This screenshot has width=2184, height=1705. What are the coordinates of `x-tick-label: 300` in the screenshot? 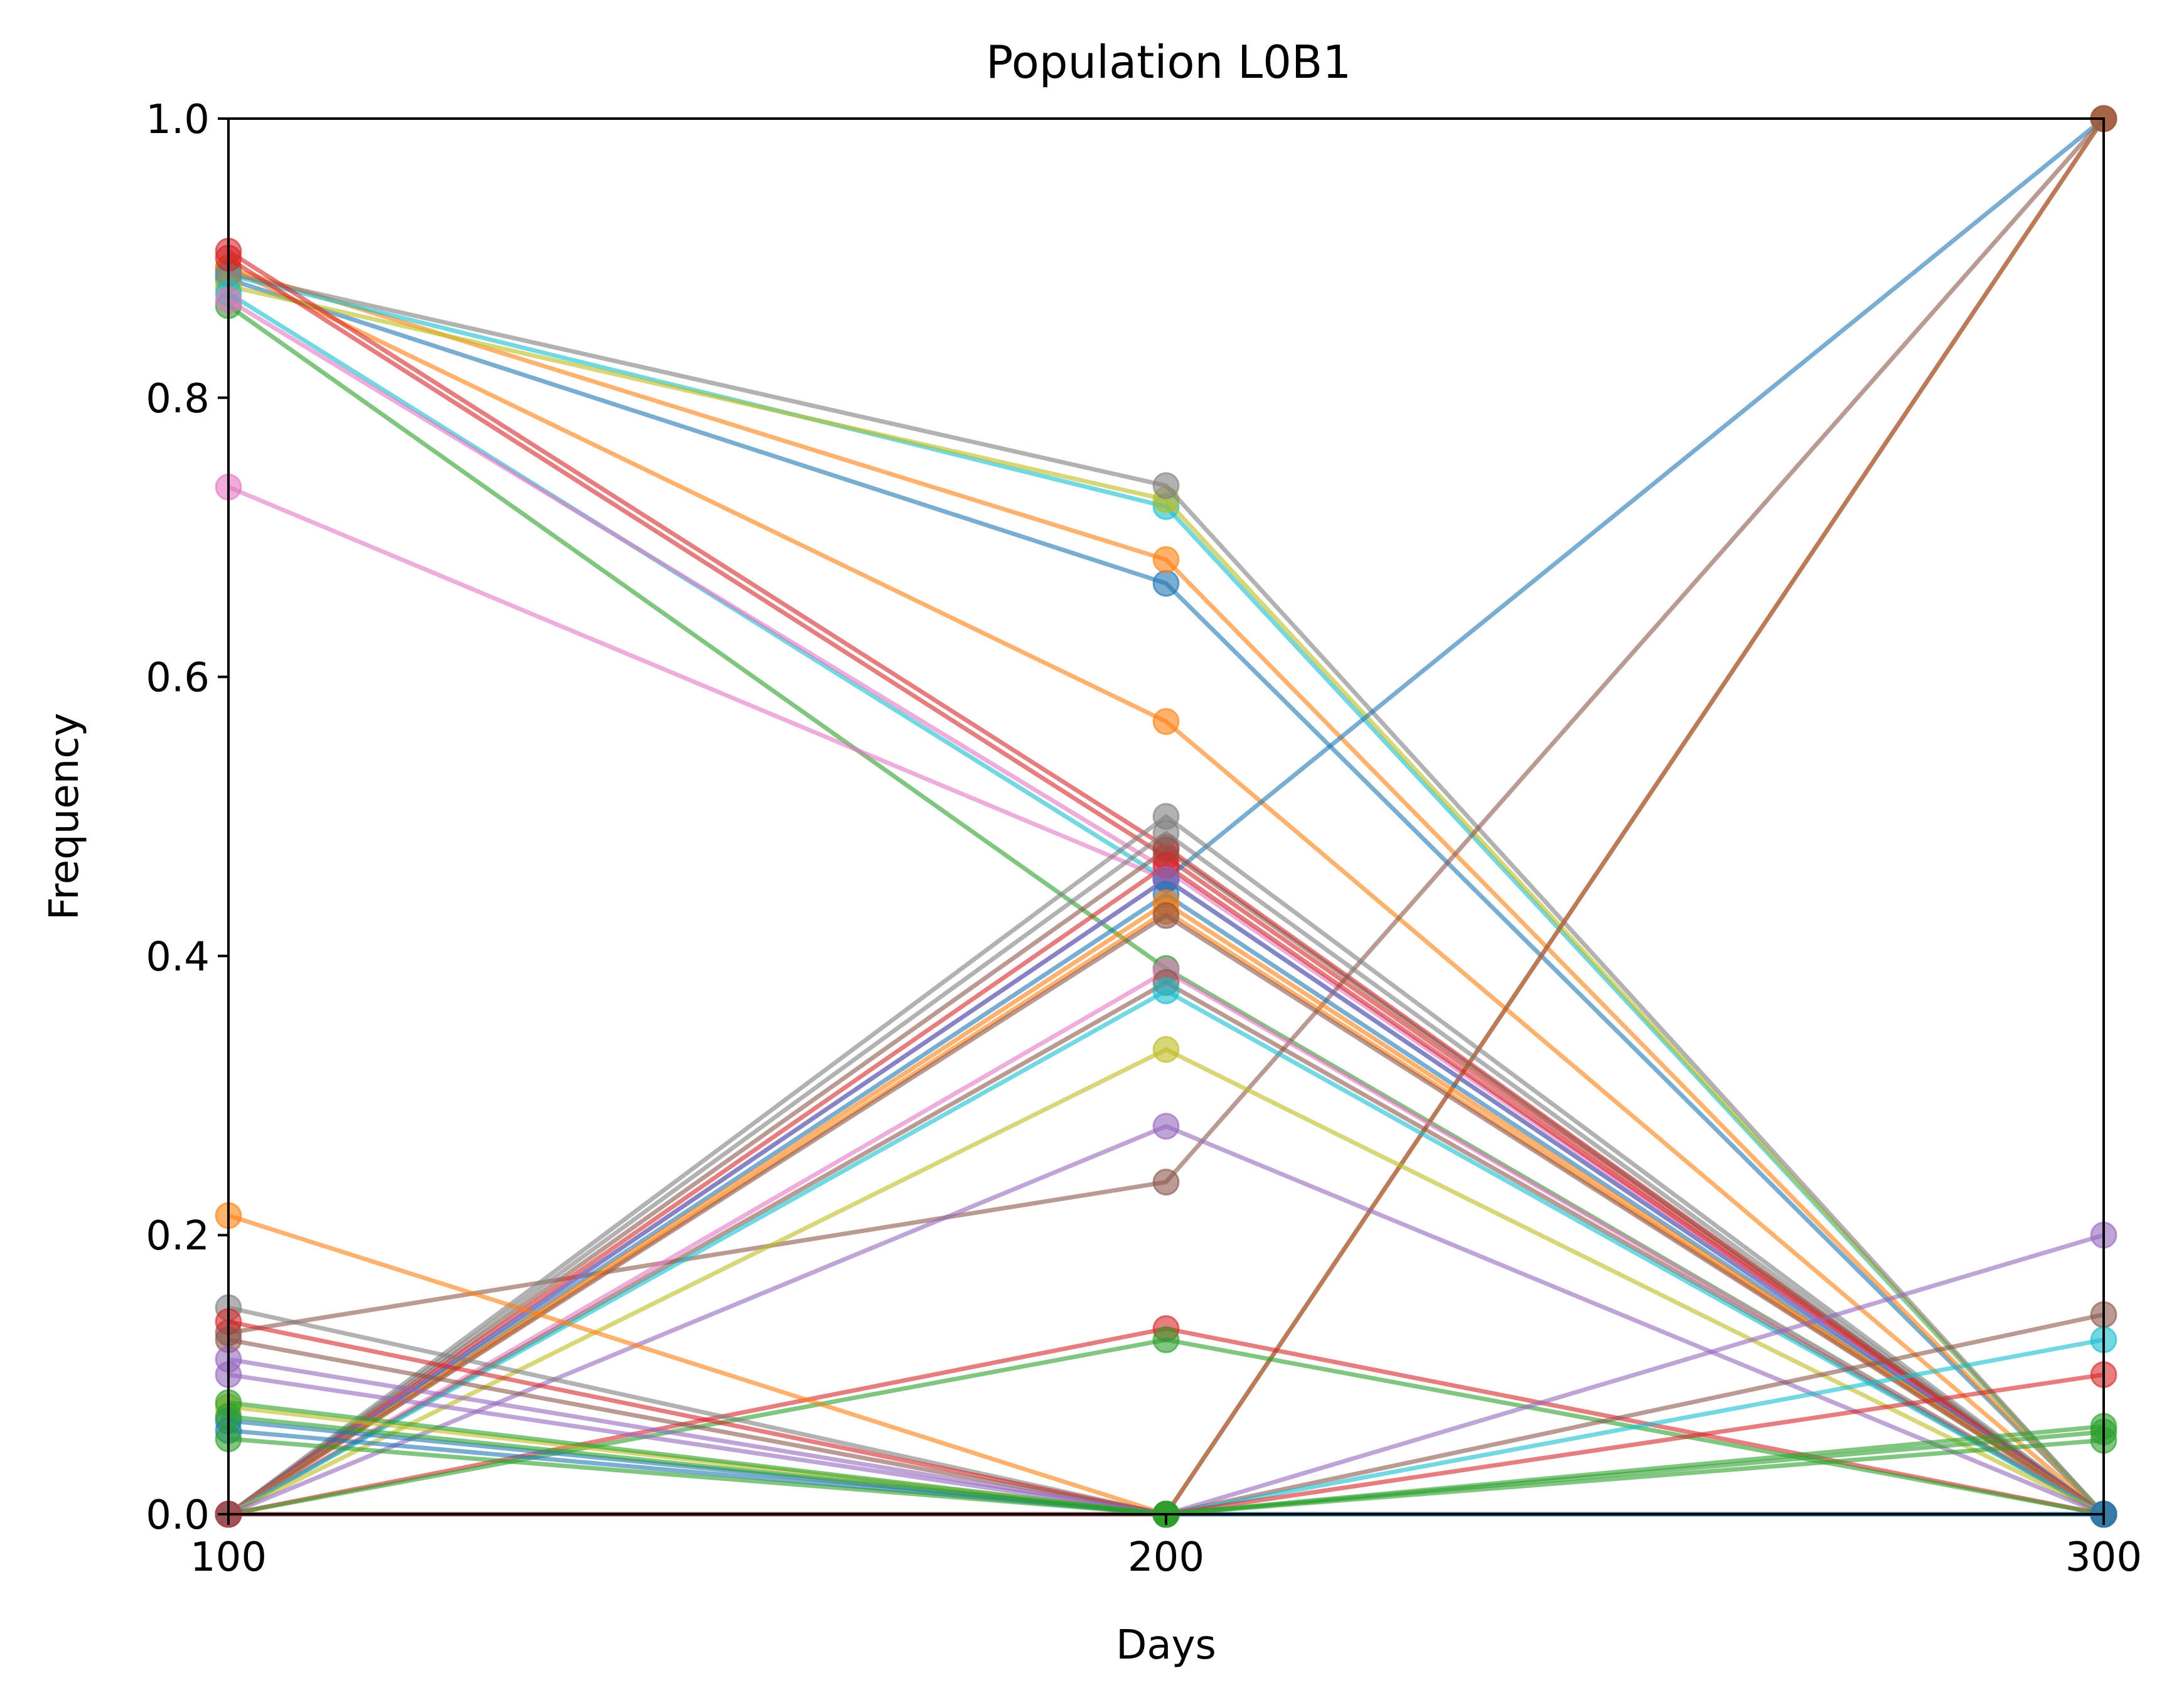 It's located at (2103, 1558).